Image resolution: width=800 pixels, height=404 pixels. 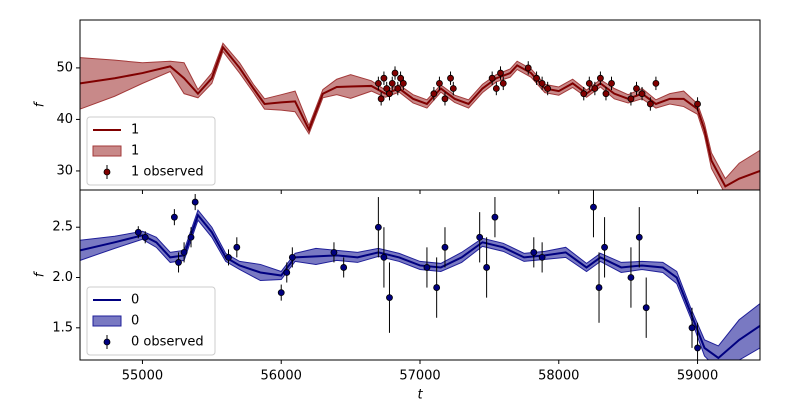 What do you see at coordinates (64, 119) in the screenshot?
I see `y-tick-label: 40` at bounding box center [64, 119].